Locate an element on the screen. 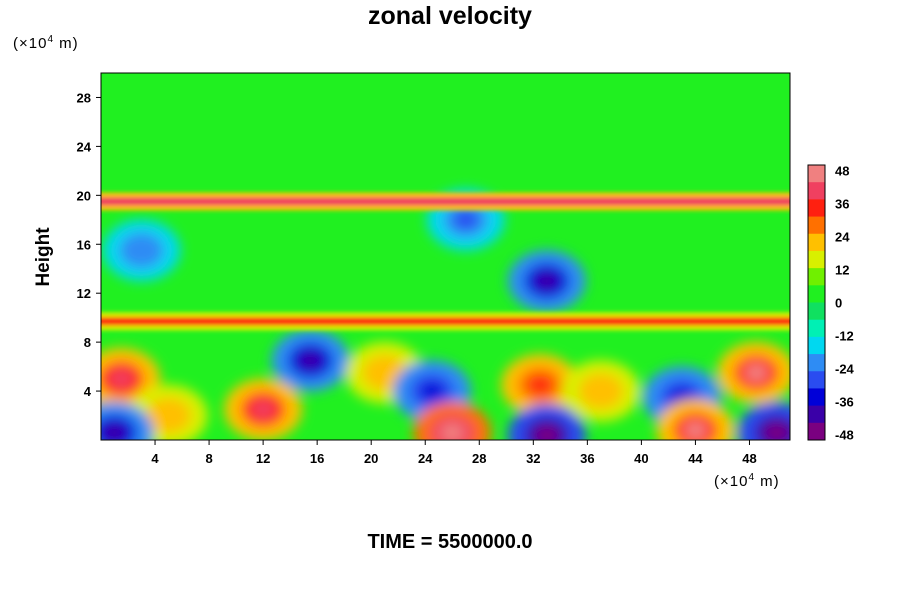 Image resolution: width=900 pixels, height=600 pixels. y-axis-ticks: 4 8 12 16 20 24 28 is located at coordinates (89, 244).